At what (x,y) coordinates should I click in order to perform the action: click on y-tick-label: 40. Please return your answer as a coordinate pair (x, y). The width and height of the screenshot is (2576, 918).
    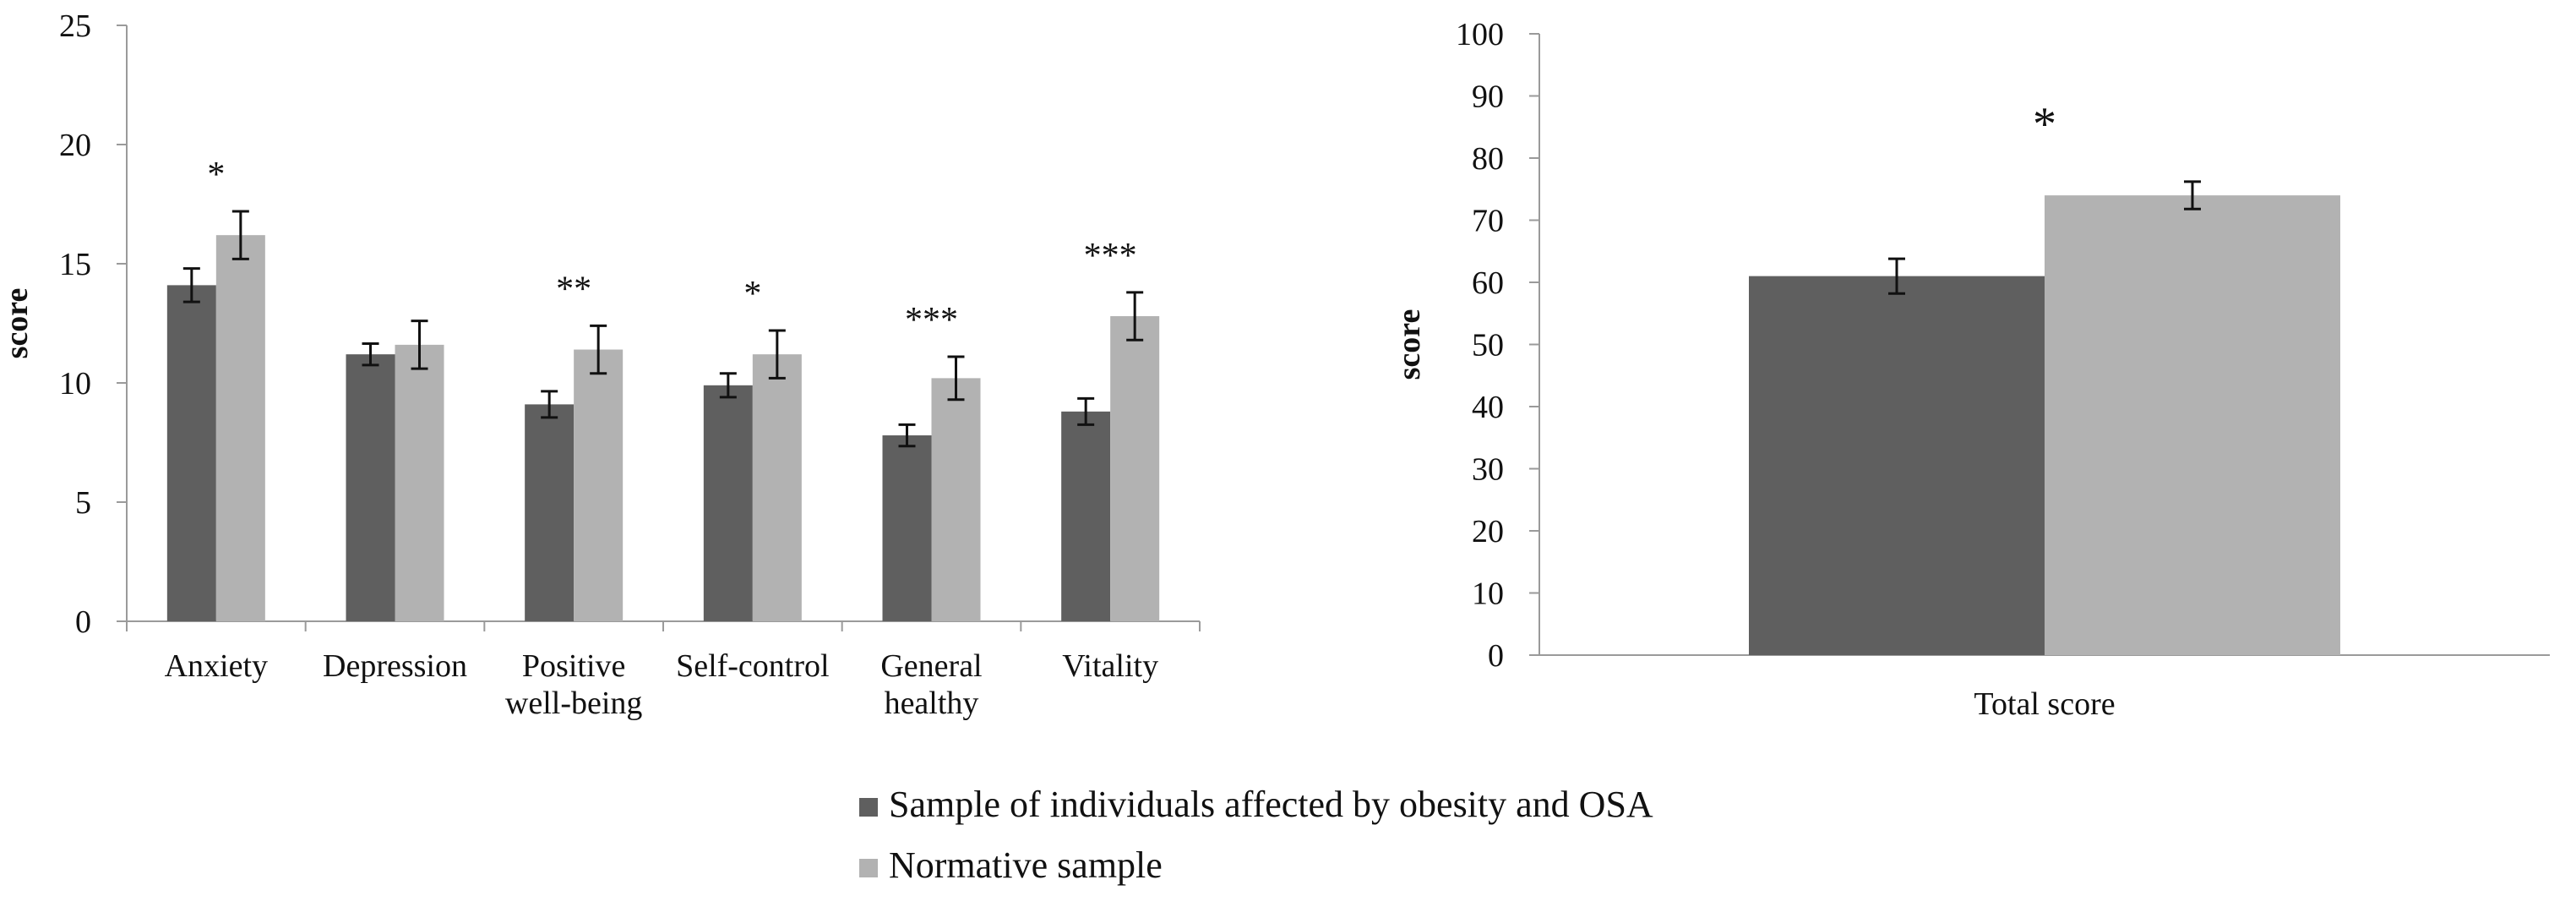
    Looking at the image, I should click on (1488, 407).